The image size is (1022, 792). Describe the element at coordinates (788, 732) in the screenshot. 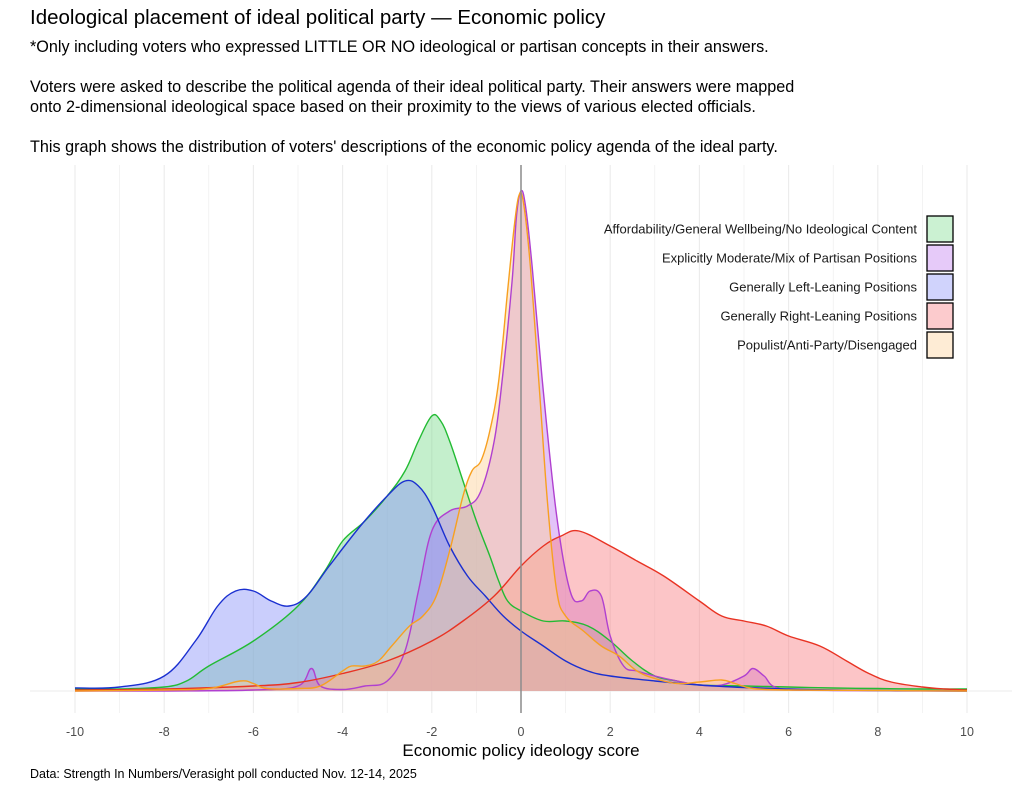

I see `x-tick-label: 6` at that location.